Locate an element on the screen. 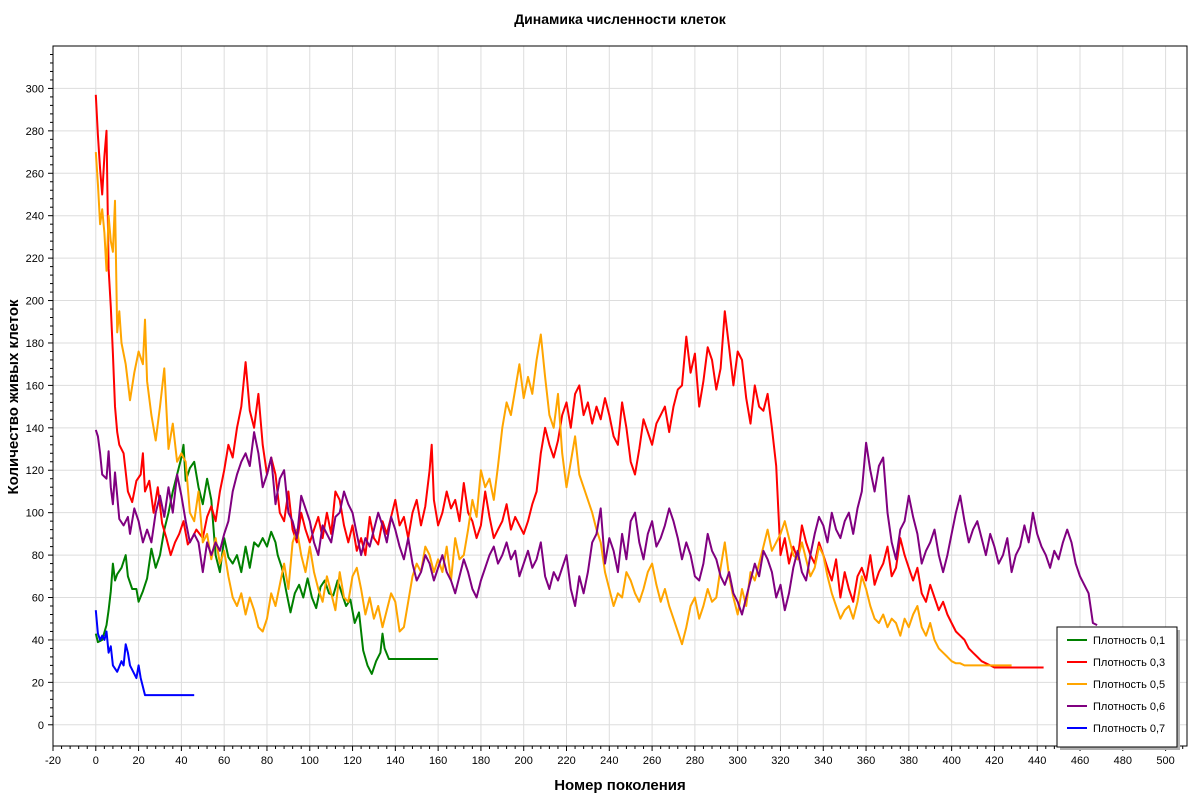 The width and height of the screenshot is (1200, 800). y-tick-label: 40 is located at coordinates (38, 641).